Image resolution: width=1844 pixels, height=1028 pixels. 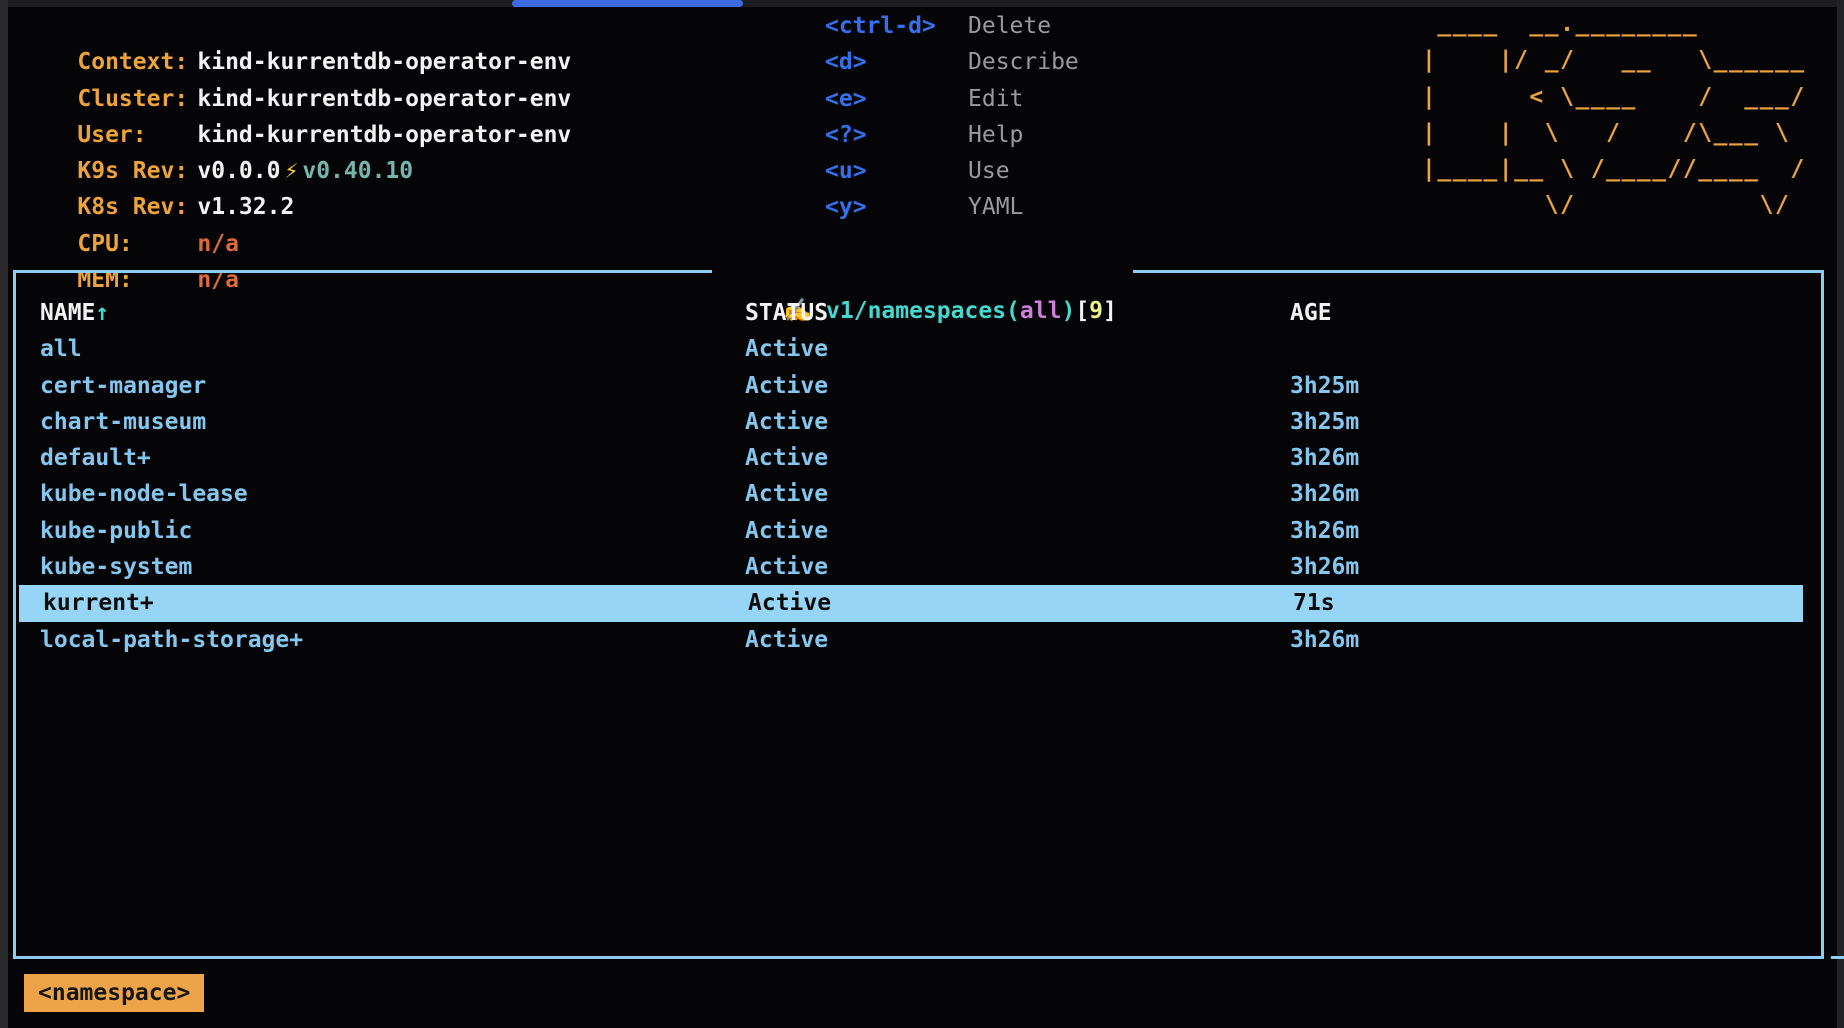 What do you see at coordinates (952, 26) in the screenshot?
I see `shortcut-delete: <ctrl-d> Delete` at bounding box center [952, 26].